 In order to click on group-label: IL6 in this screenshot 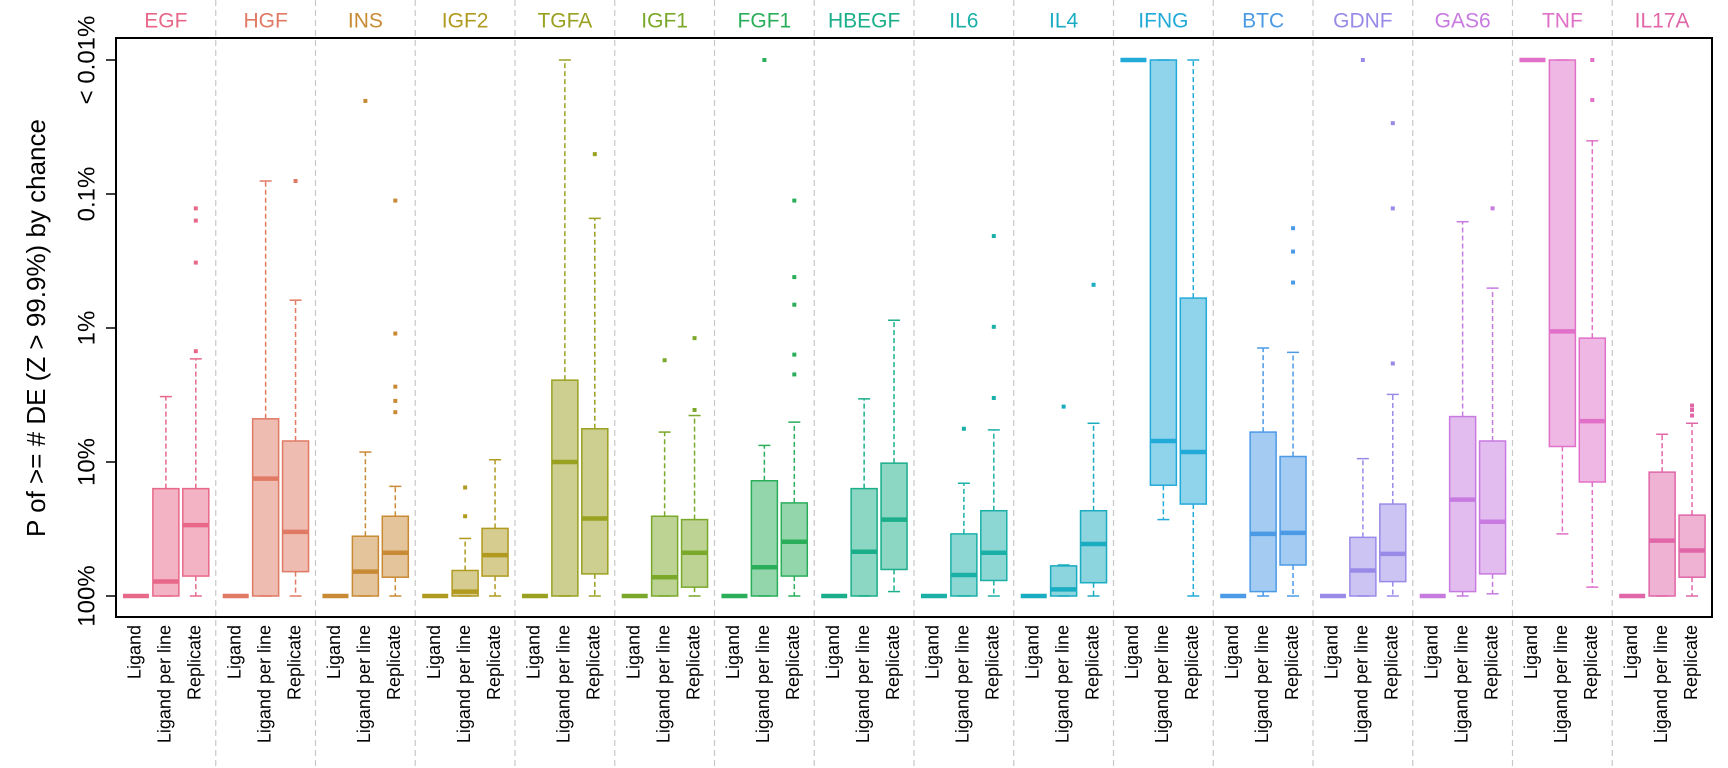, I will do `click(963, 21)`.